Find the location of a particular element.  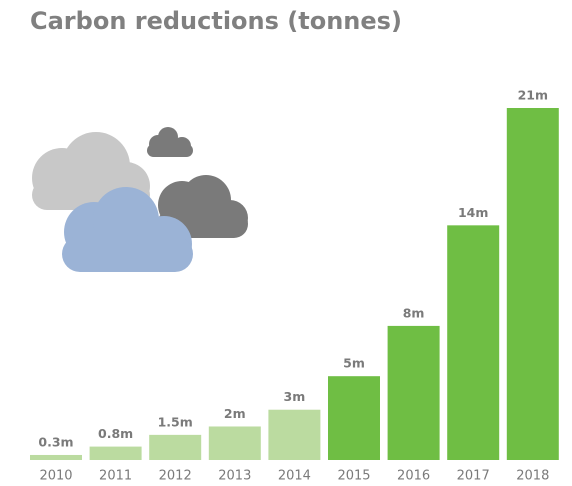

value-label: 2m is located at coordinates (235, 413).